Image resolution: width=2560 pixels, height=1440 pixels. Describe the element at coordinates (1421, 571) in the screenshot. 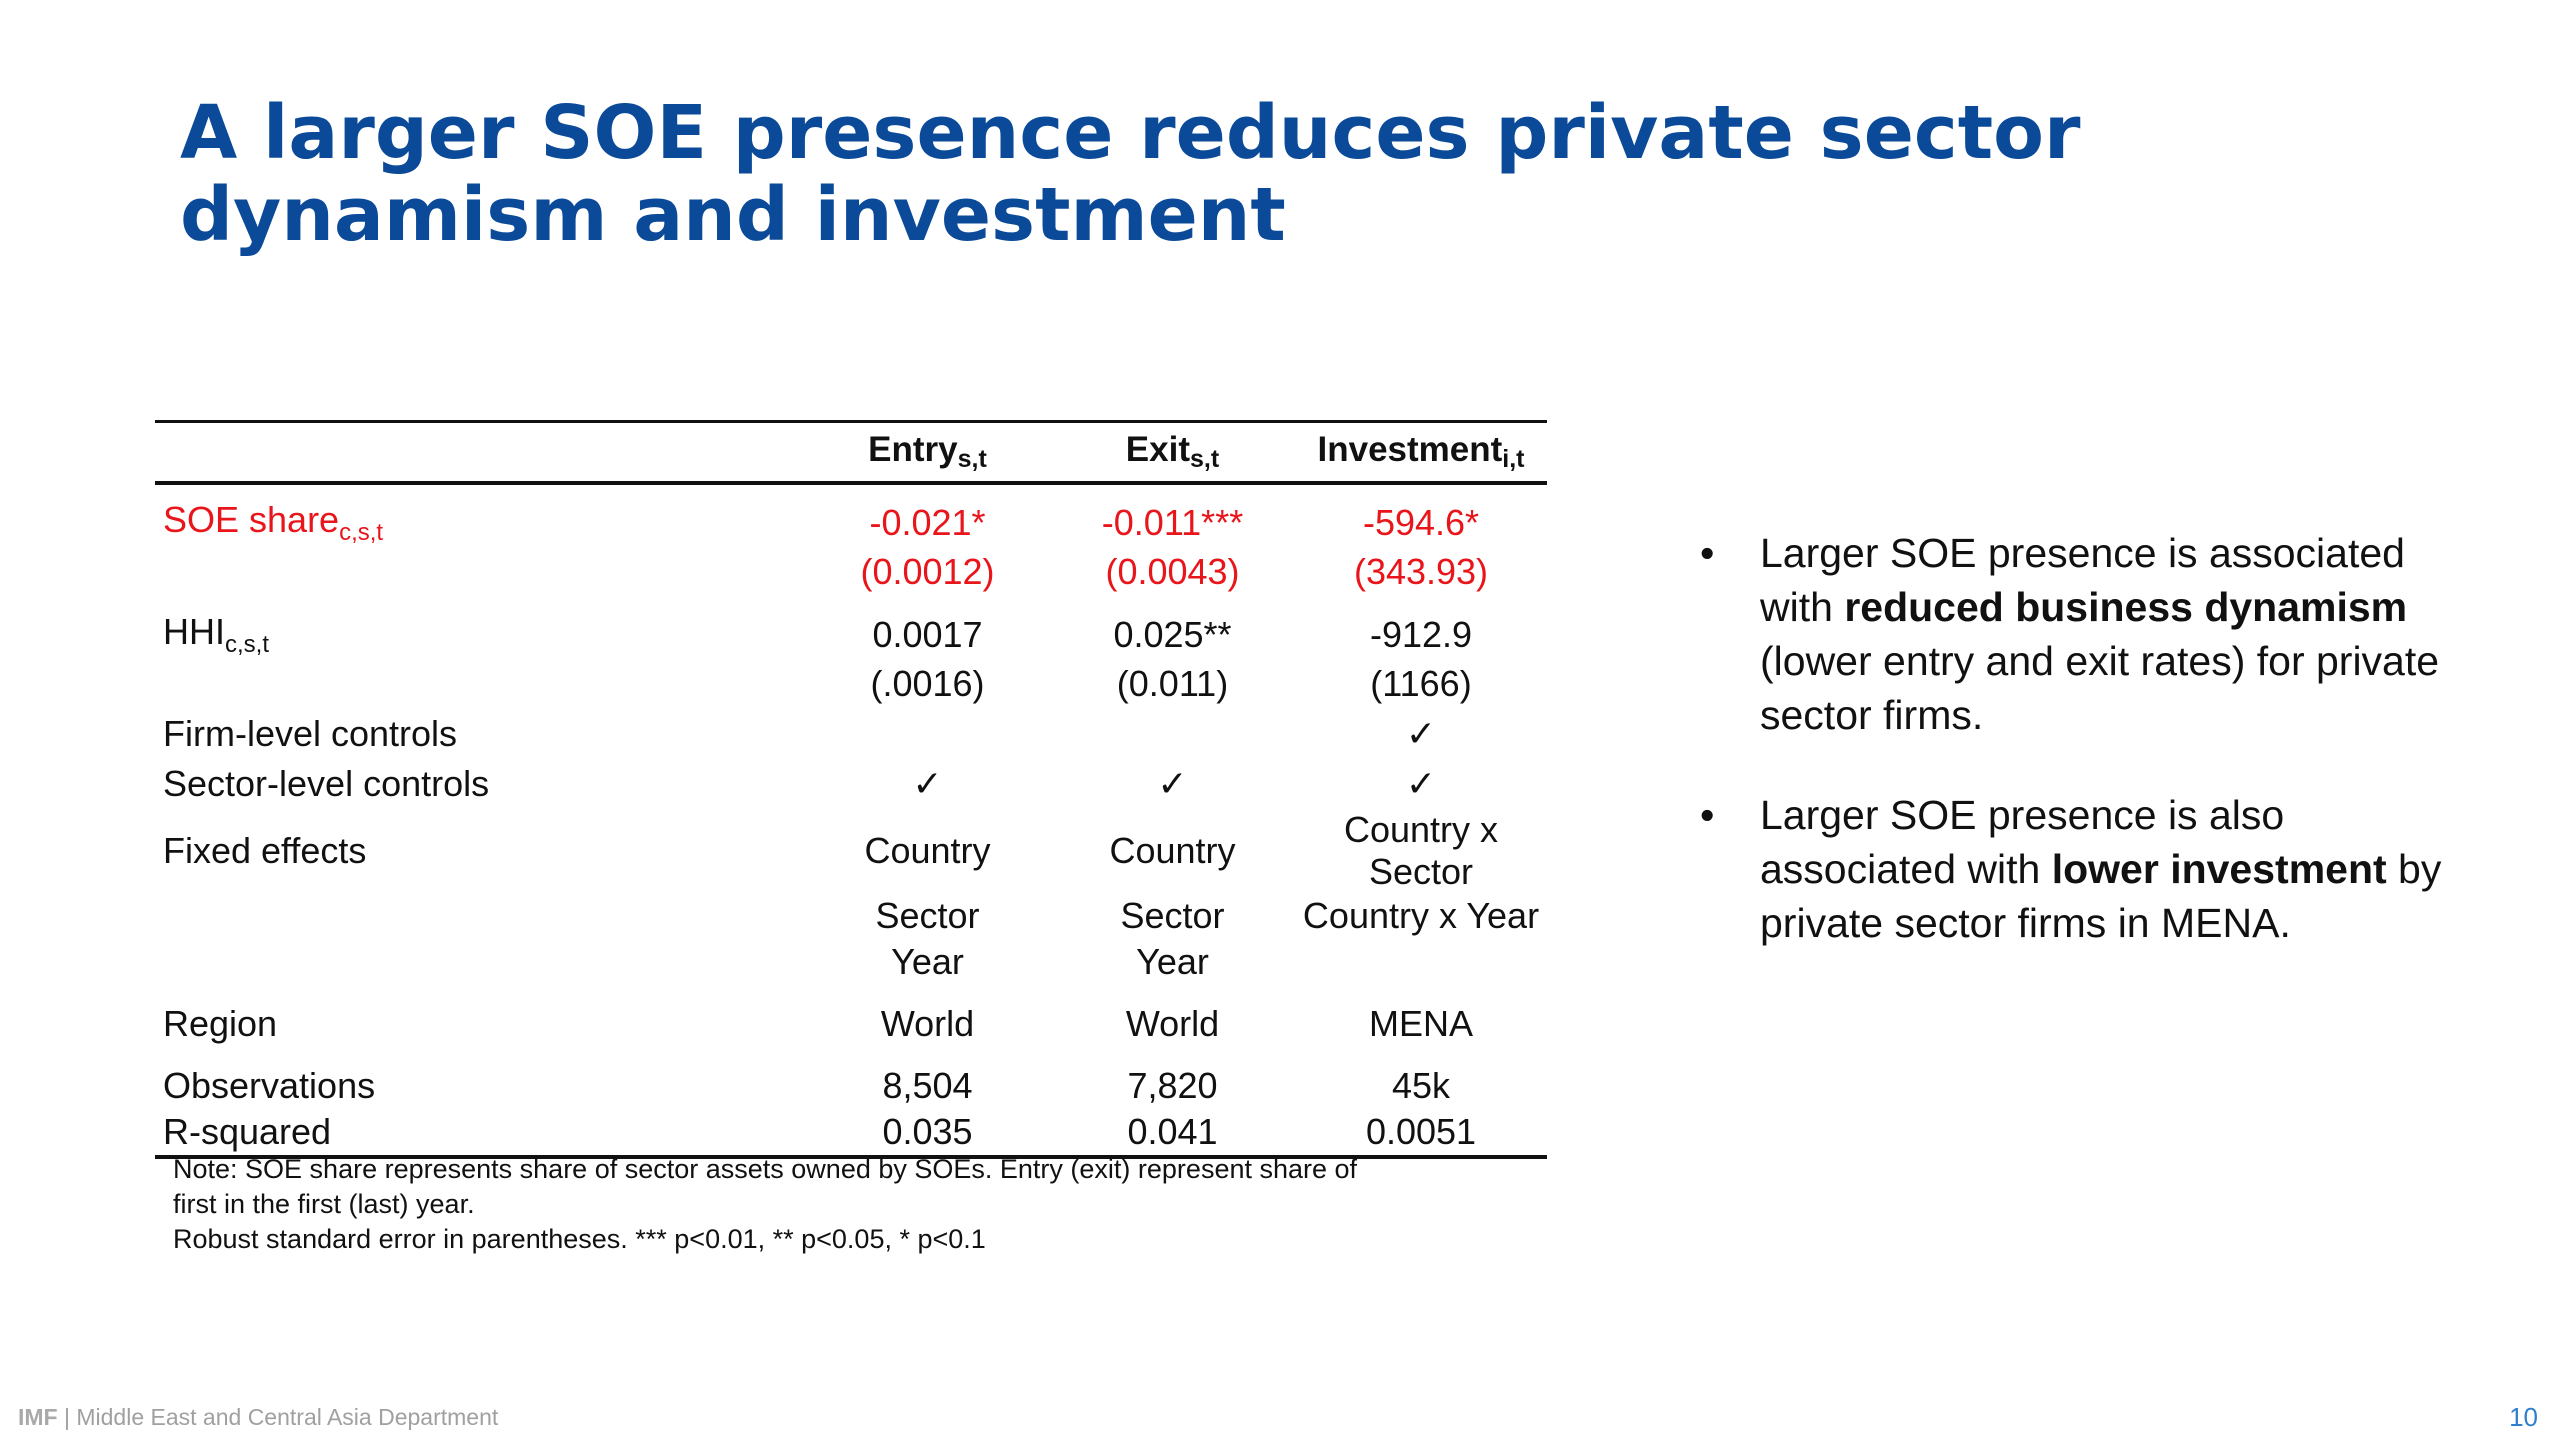

I see `cell-se: (343.93)` at that location.